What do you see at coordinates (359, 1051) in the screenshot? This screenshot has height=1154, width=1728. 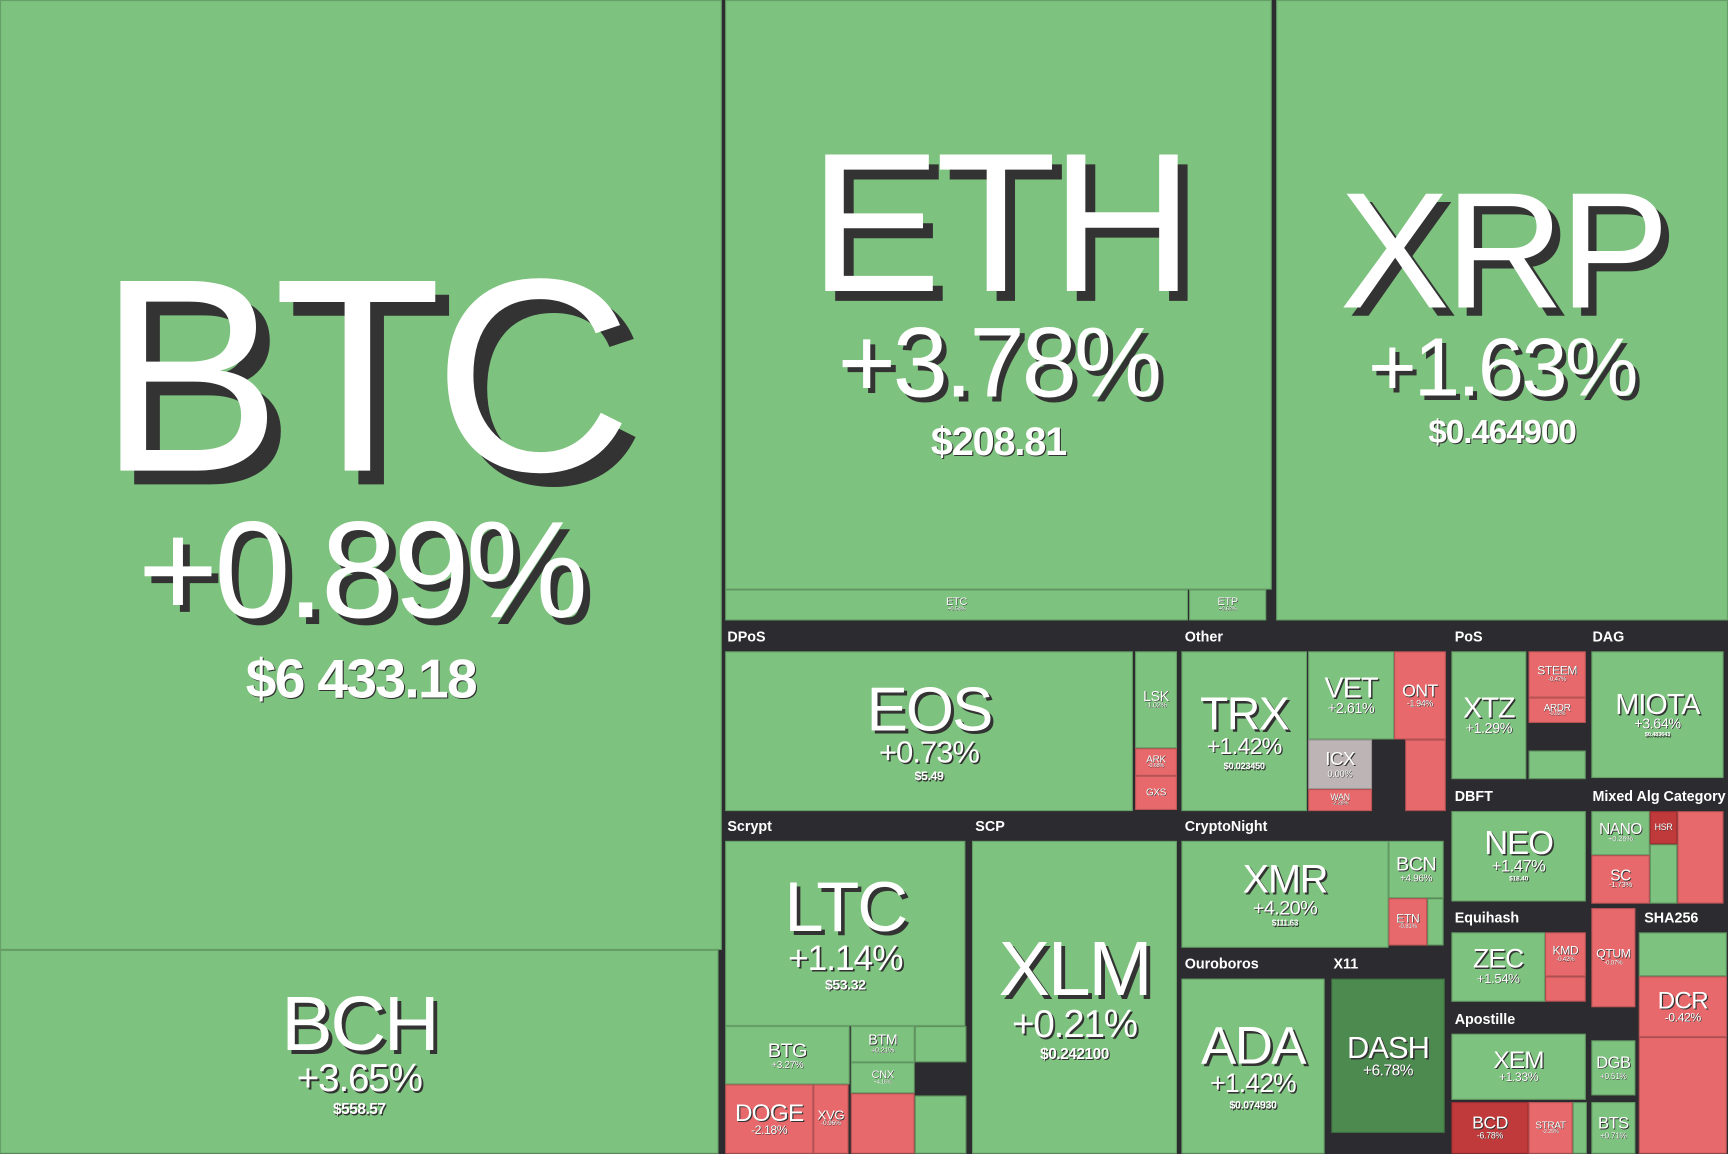 I see `coin-tile: BCH +3.65% $558.57` at bounding box center [359, 1051].